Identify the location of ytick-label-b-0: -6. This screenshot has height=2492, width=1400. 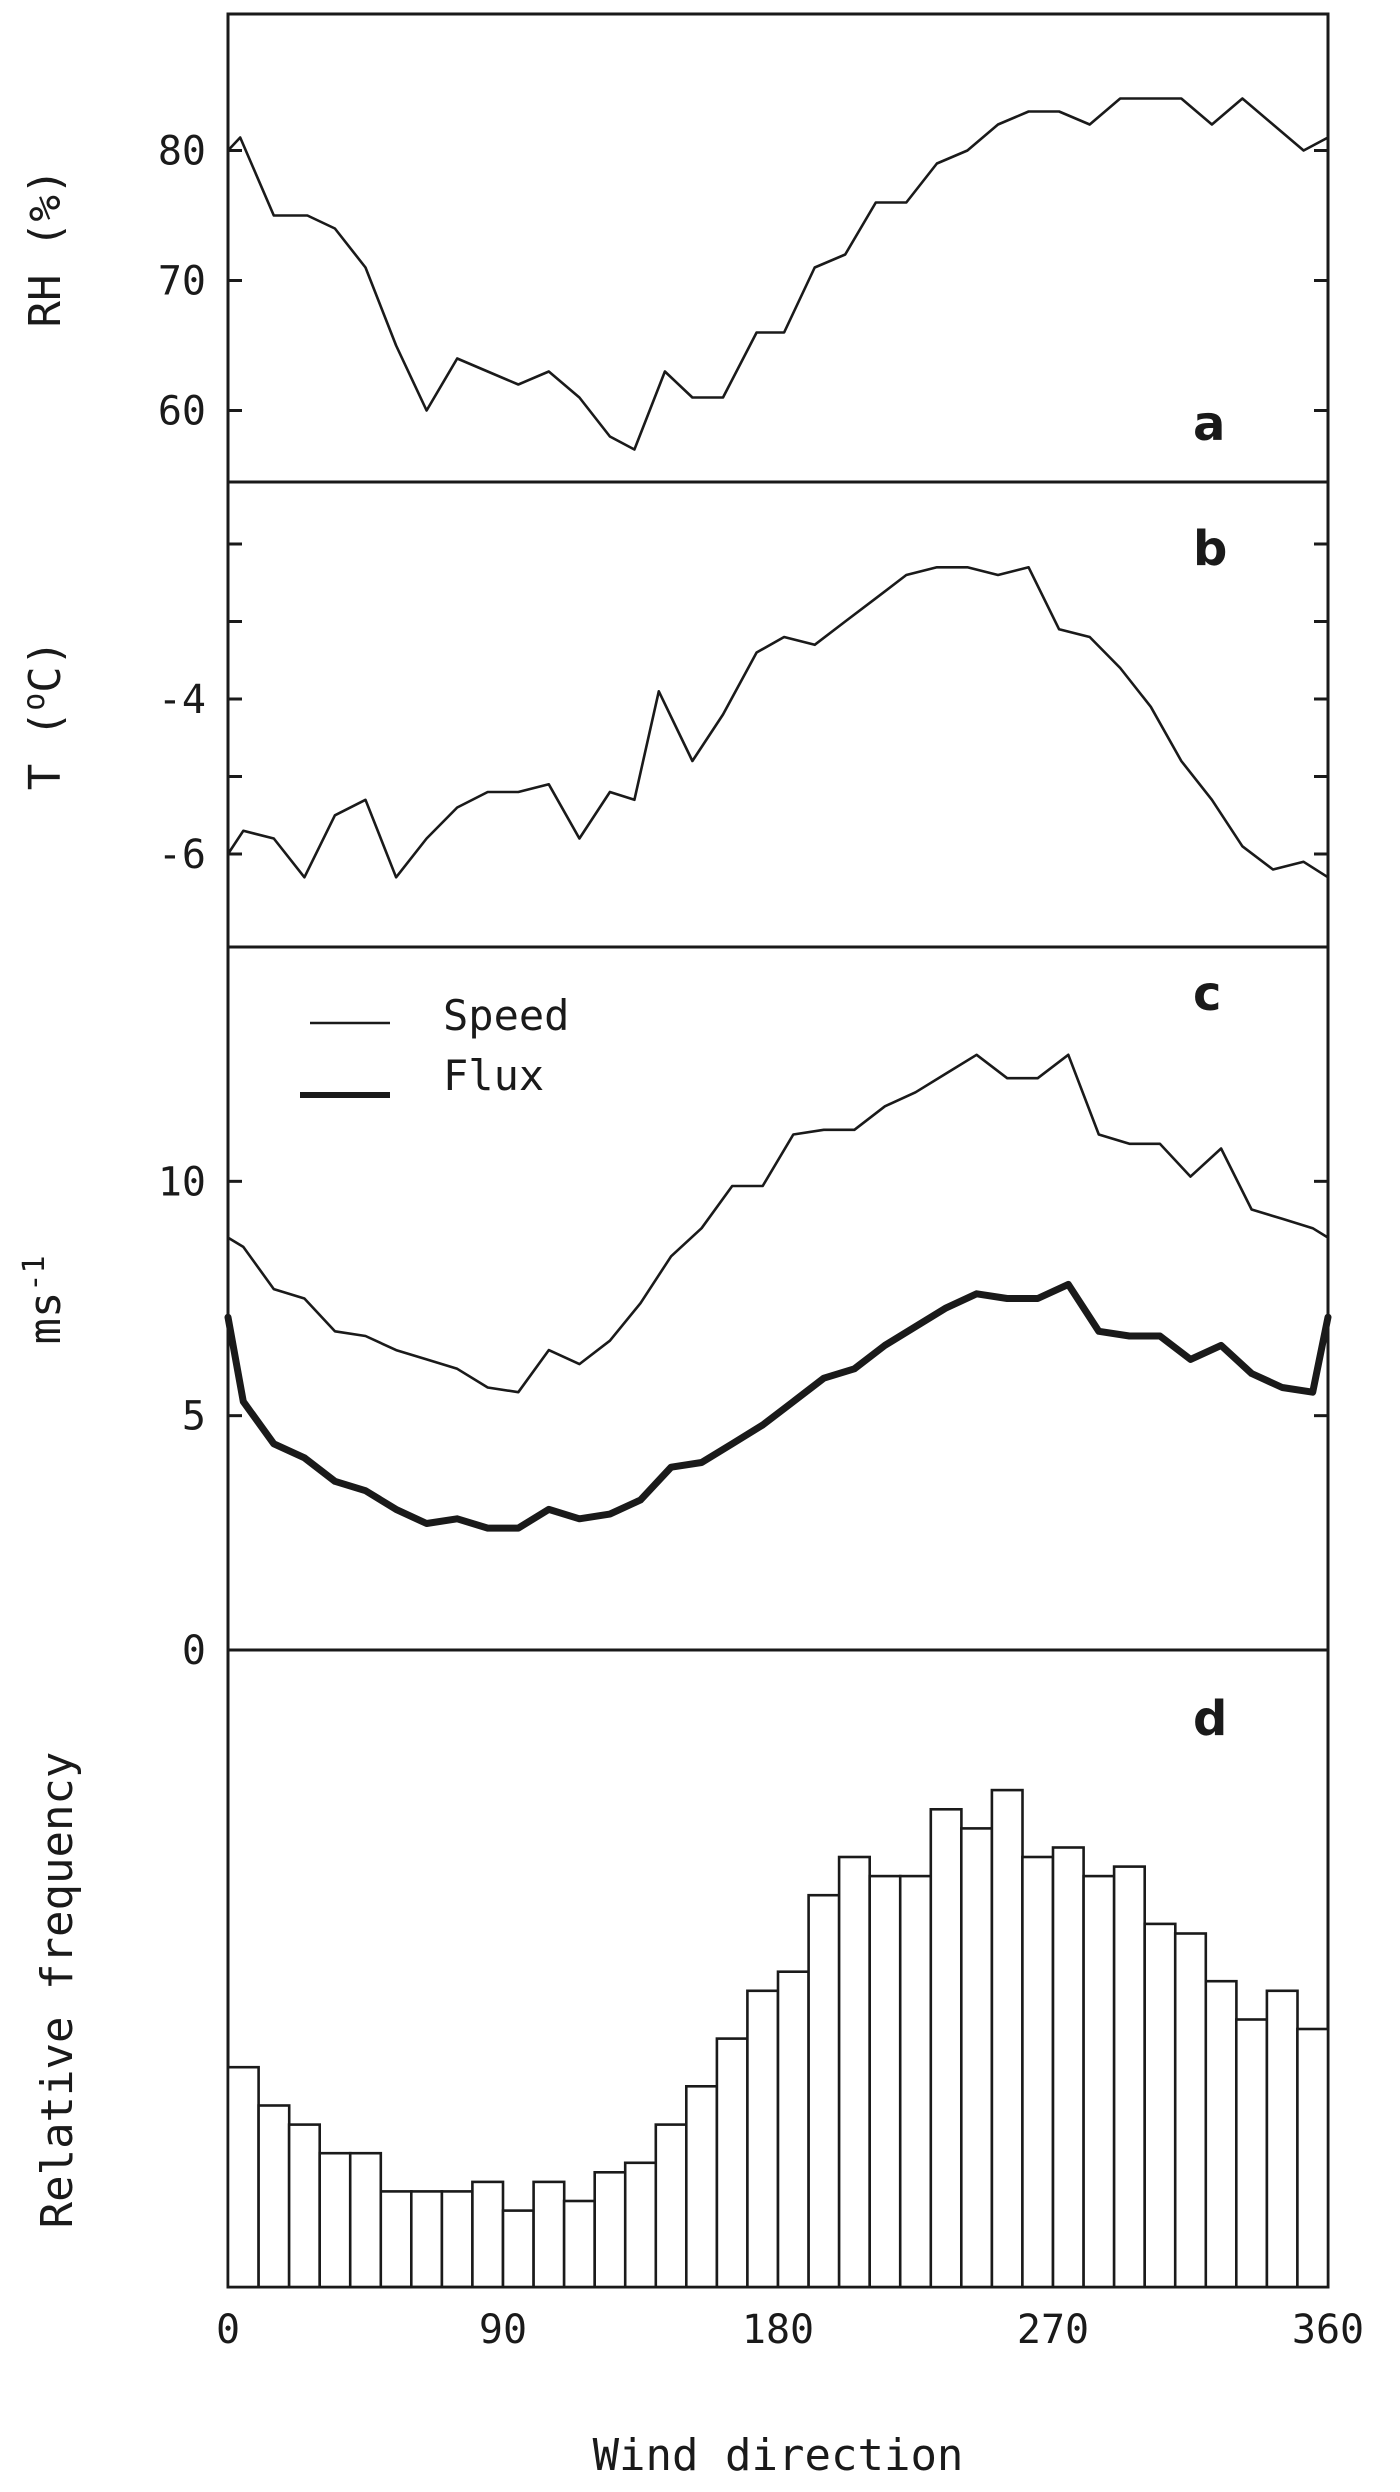
(182, 855).